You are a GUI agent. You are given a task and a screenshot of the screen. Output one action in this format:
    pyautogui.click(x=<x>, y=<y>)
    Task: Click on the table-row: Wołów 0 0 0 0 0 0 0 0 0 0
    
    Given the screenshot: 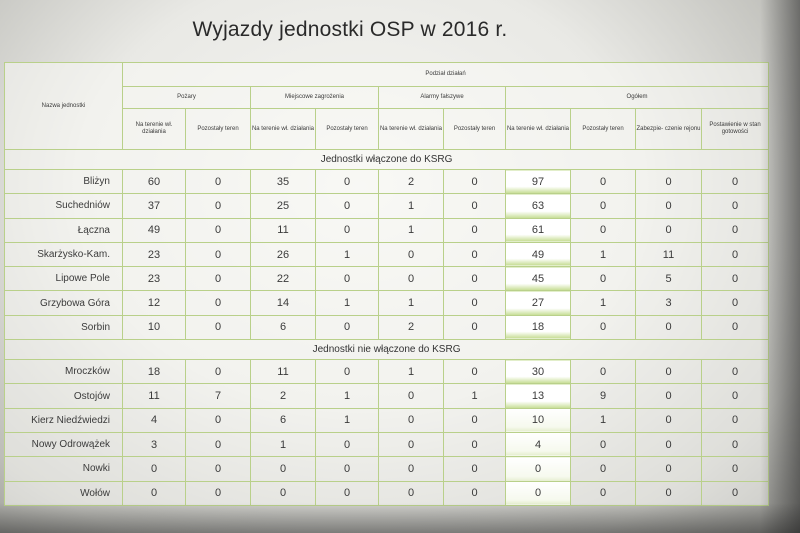 What is the action you would take?
    pyautogui.click(x=387, y=493)
    